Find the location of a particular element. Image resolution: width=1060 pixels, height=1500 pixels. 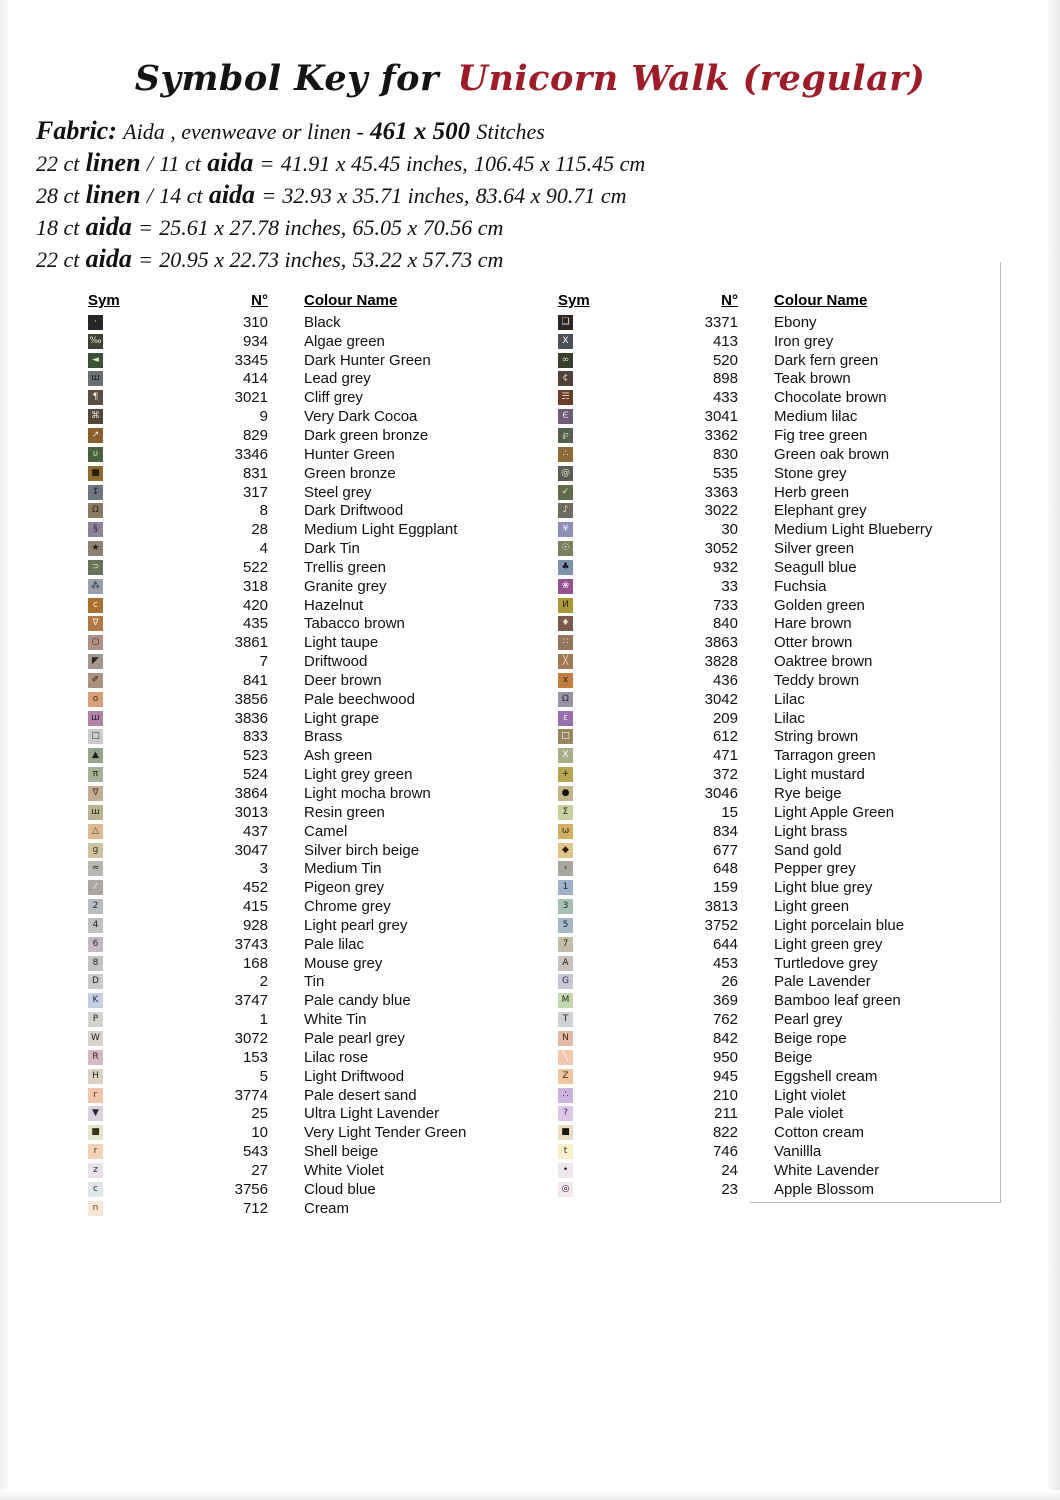

colour-name: Light Apple Green is located at coordinates (834, 812).